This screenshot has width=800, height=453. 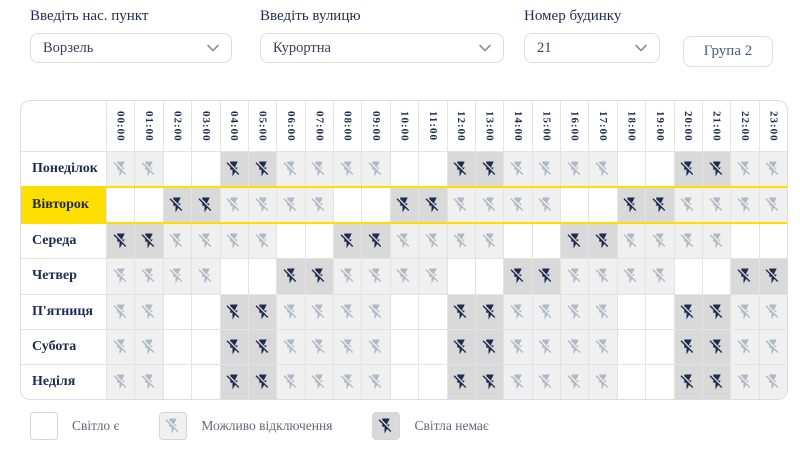 I want to click on legend-item: Світла немає, so click(x=430, y=426).